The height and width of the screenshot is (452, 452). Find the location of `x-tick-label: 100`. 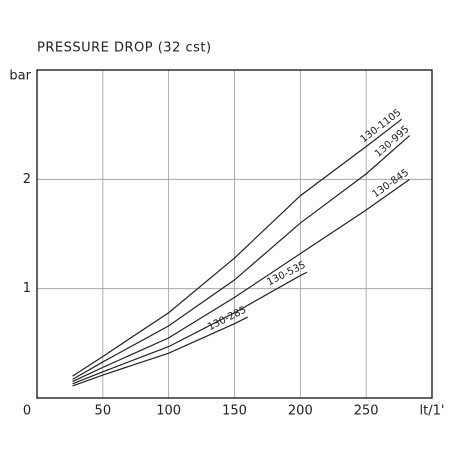

x-tick-label: 100 is located at coordinates (168, 411).